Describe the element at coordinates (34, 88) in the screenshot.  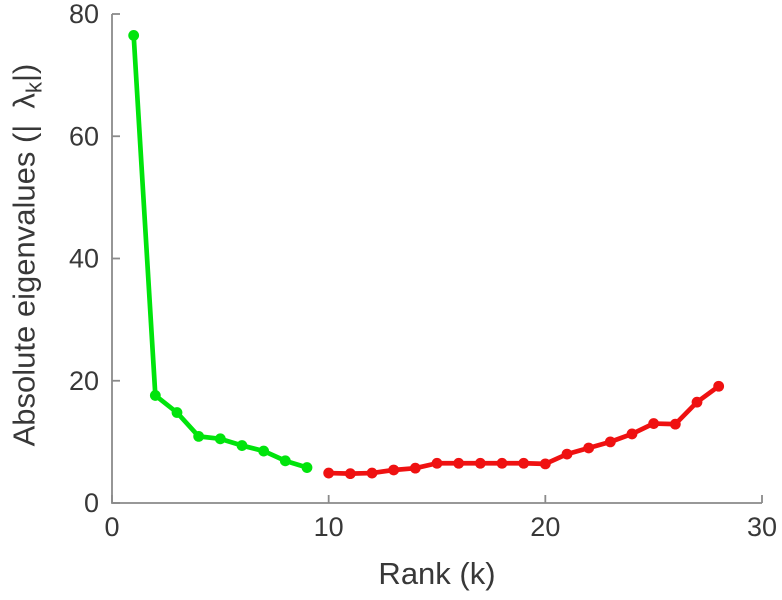
I see `lambda-subscript: k` at that location.